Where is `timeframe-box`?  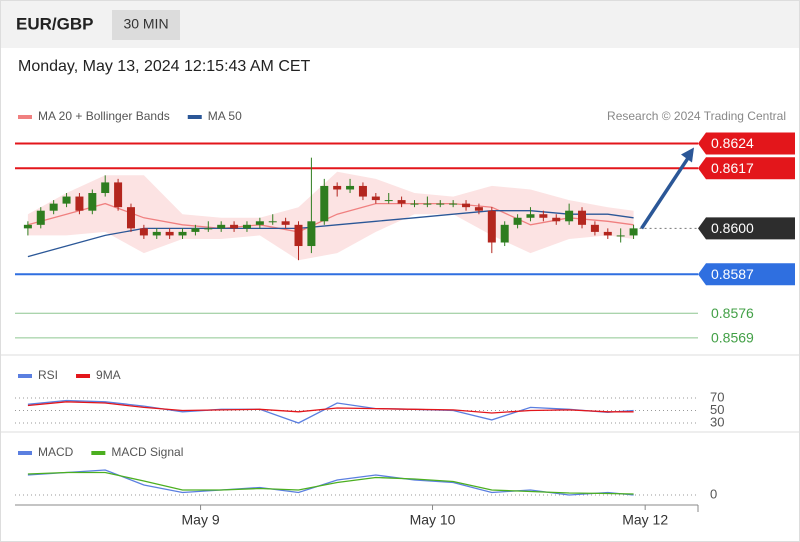 timeframe-box is located at coordinates (146, 25).